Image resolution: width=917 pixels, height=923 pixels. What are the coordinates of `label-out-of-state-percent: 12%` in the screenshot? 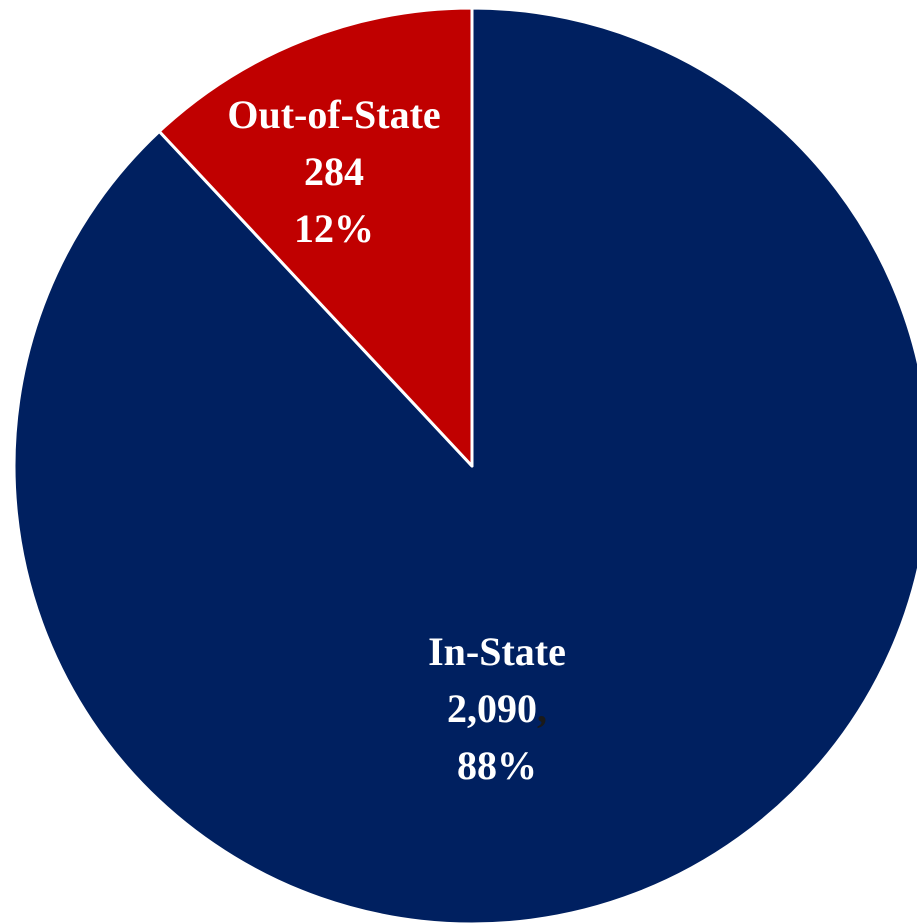 It's located at (334, 228).